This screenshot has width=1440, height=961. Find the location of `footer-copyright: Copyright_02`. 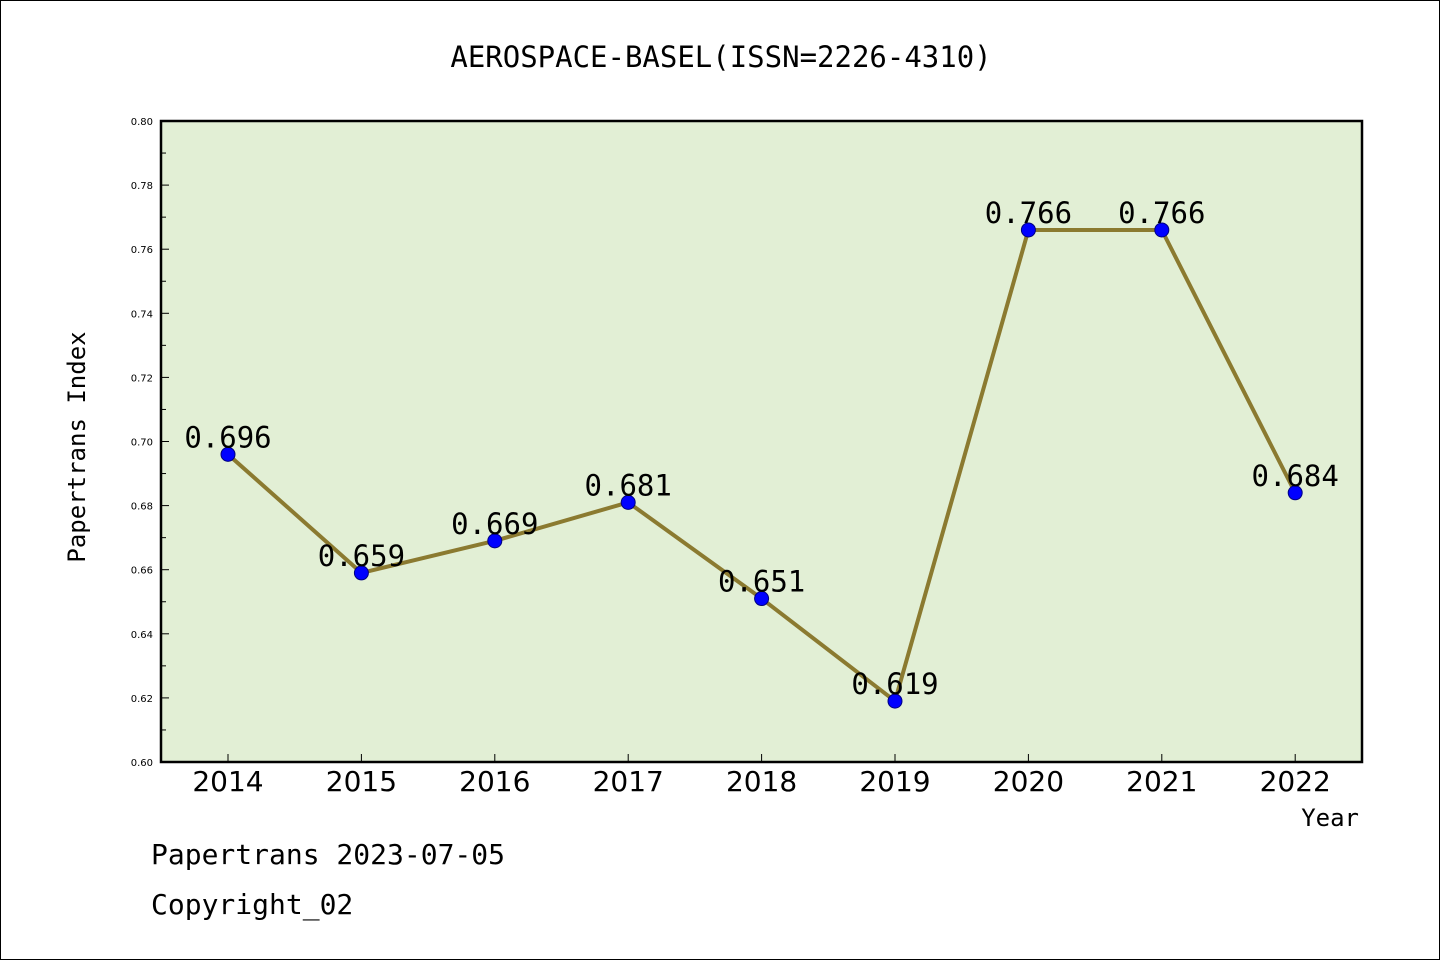

footer-copyright: Copyright_02 is located at coordinates (252, 905).